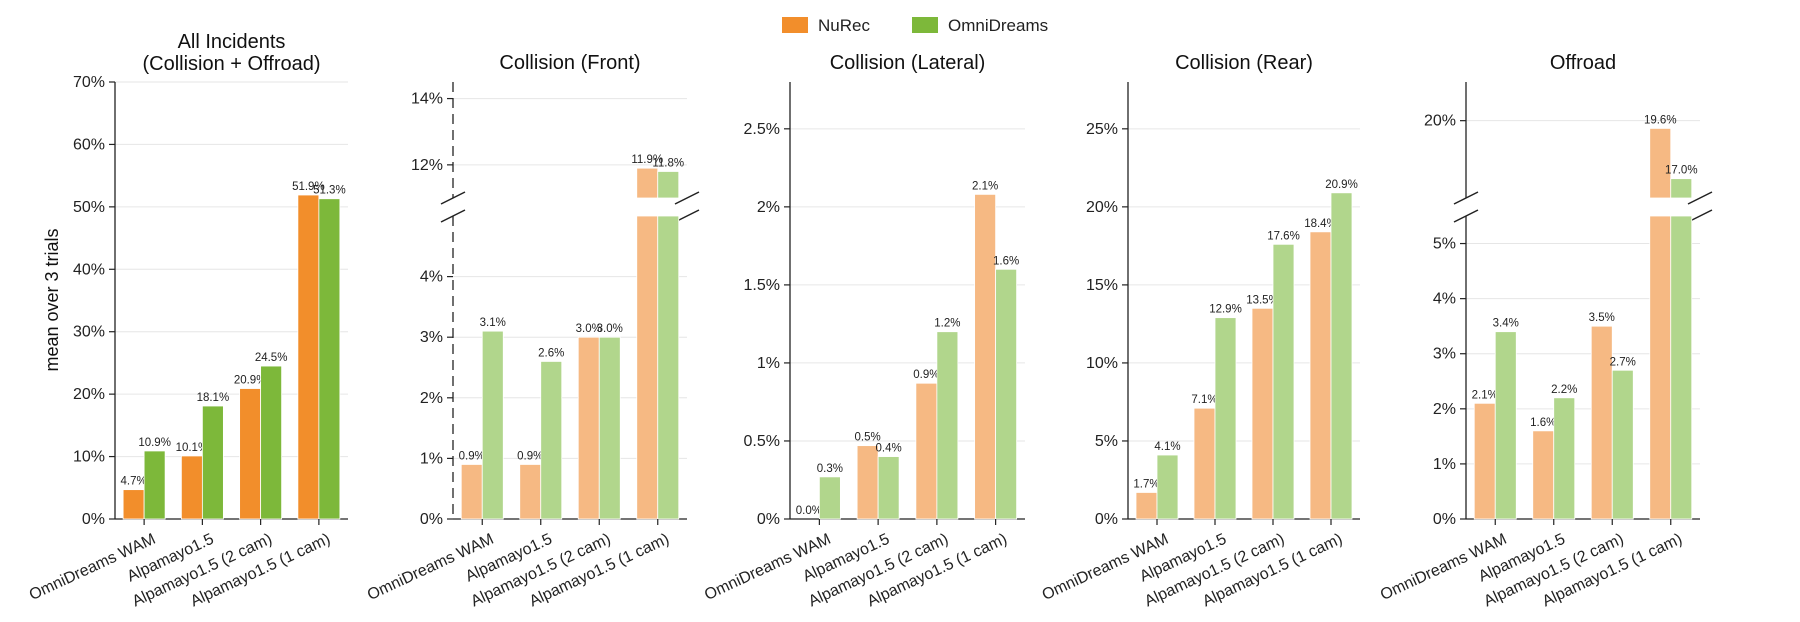 Image resolution: width=1800 pixels, height=622 pixels. Describe the element at coordinates (1204, 400) in the screenshot. I see `data-label: 7.1%` at that location.